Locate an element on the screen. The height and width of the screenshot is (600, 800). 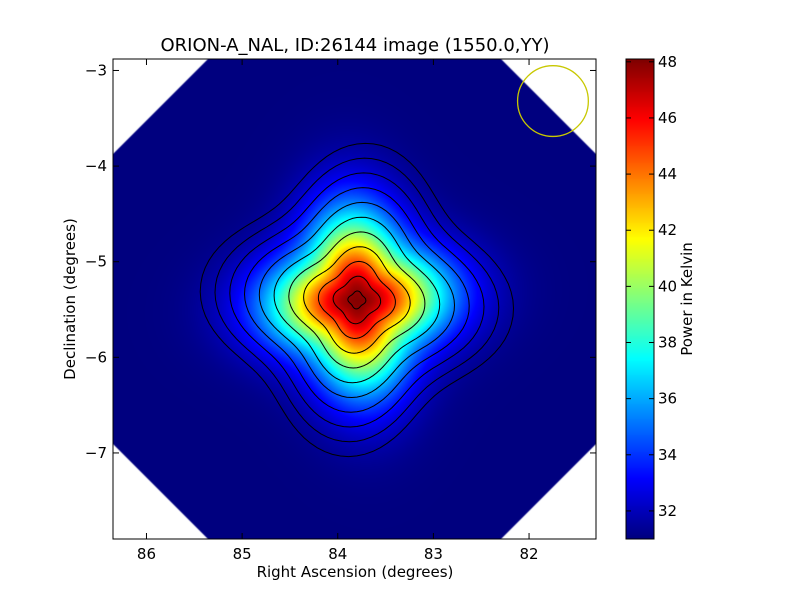
y-axis-label: Declination (degrees) is located at coordinates (70, 299).